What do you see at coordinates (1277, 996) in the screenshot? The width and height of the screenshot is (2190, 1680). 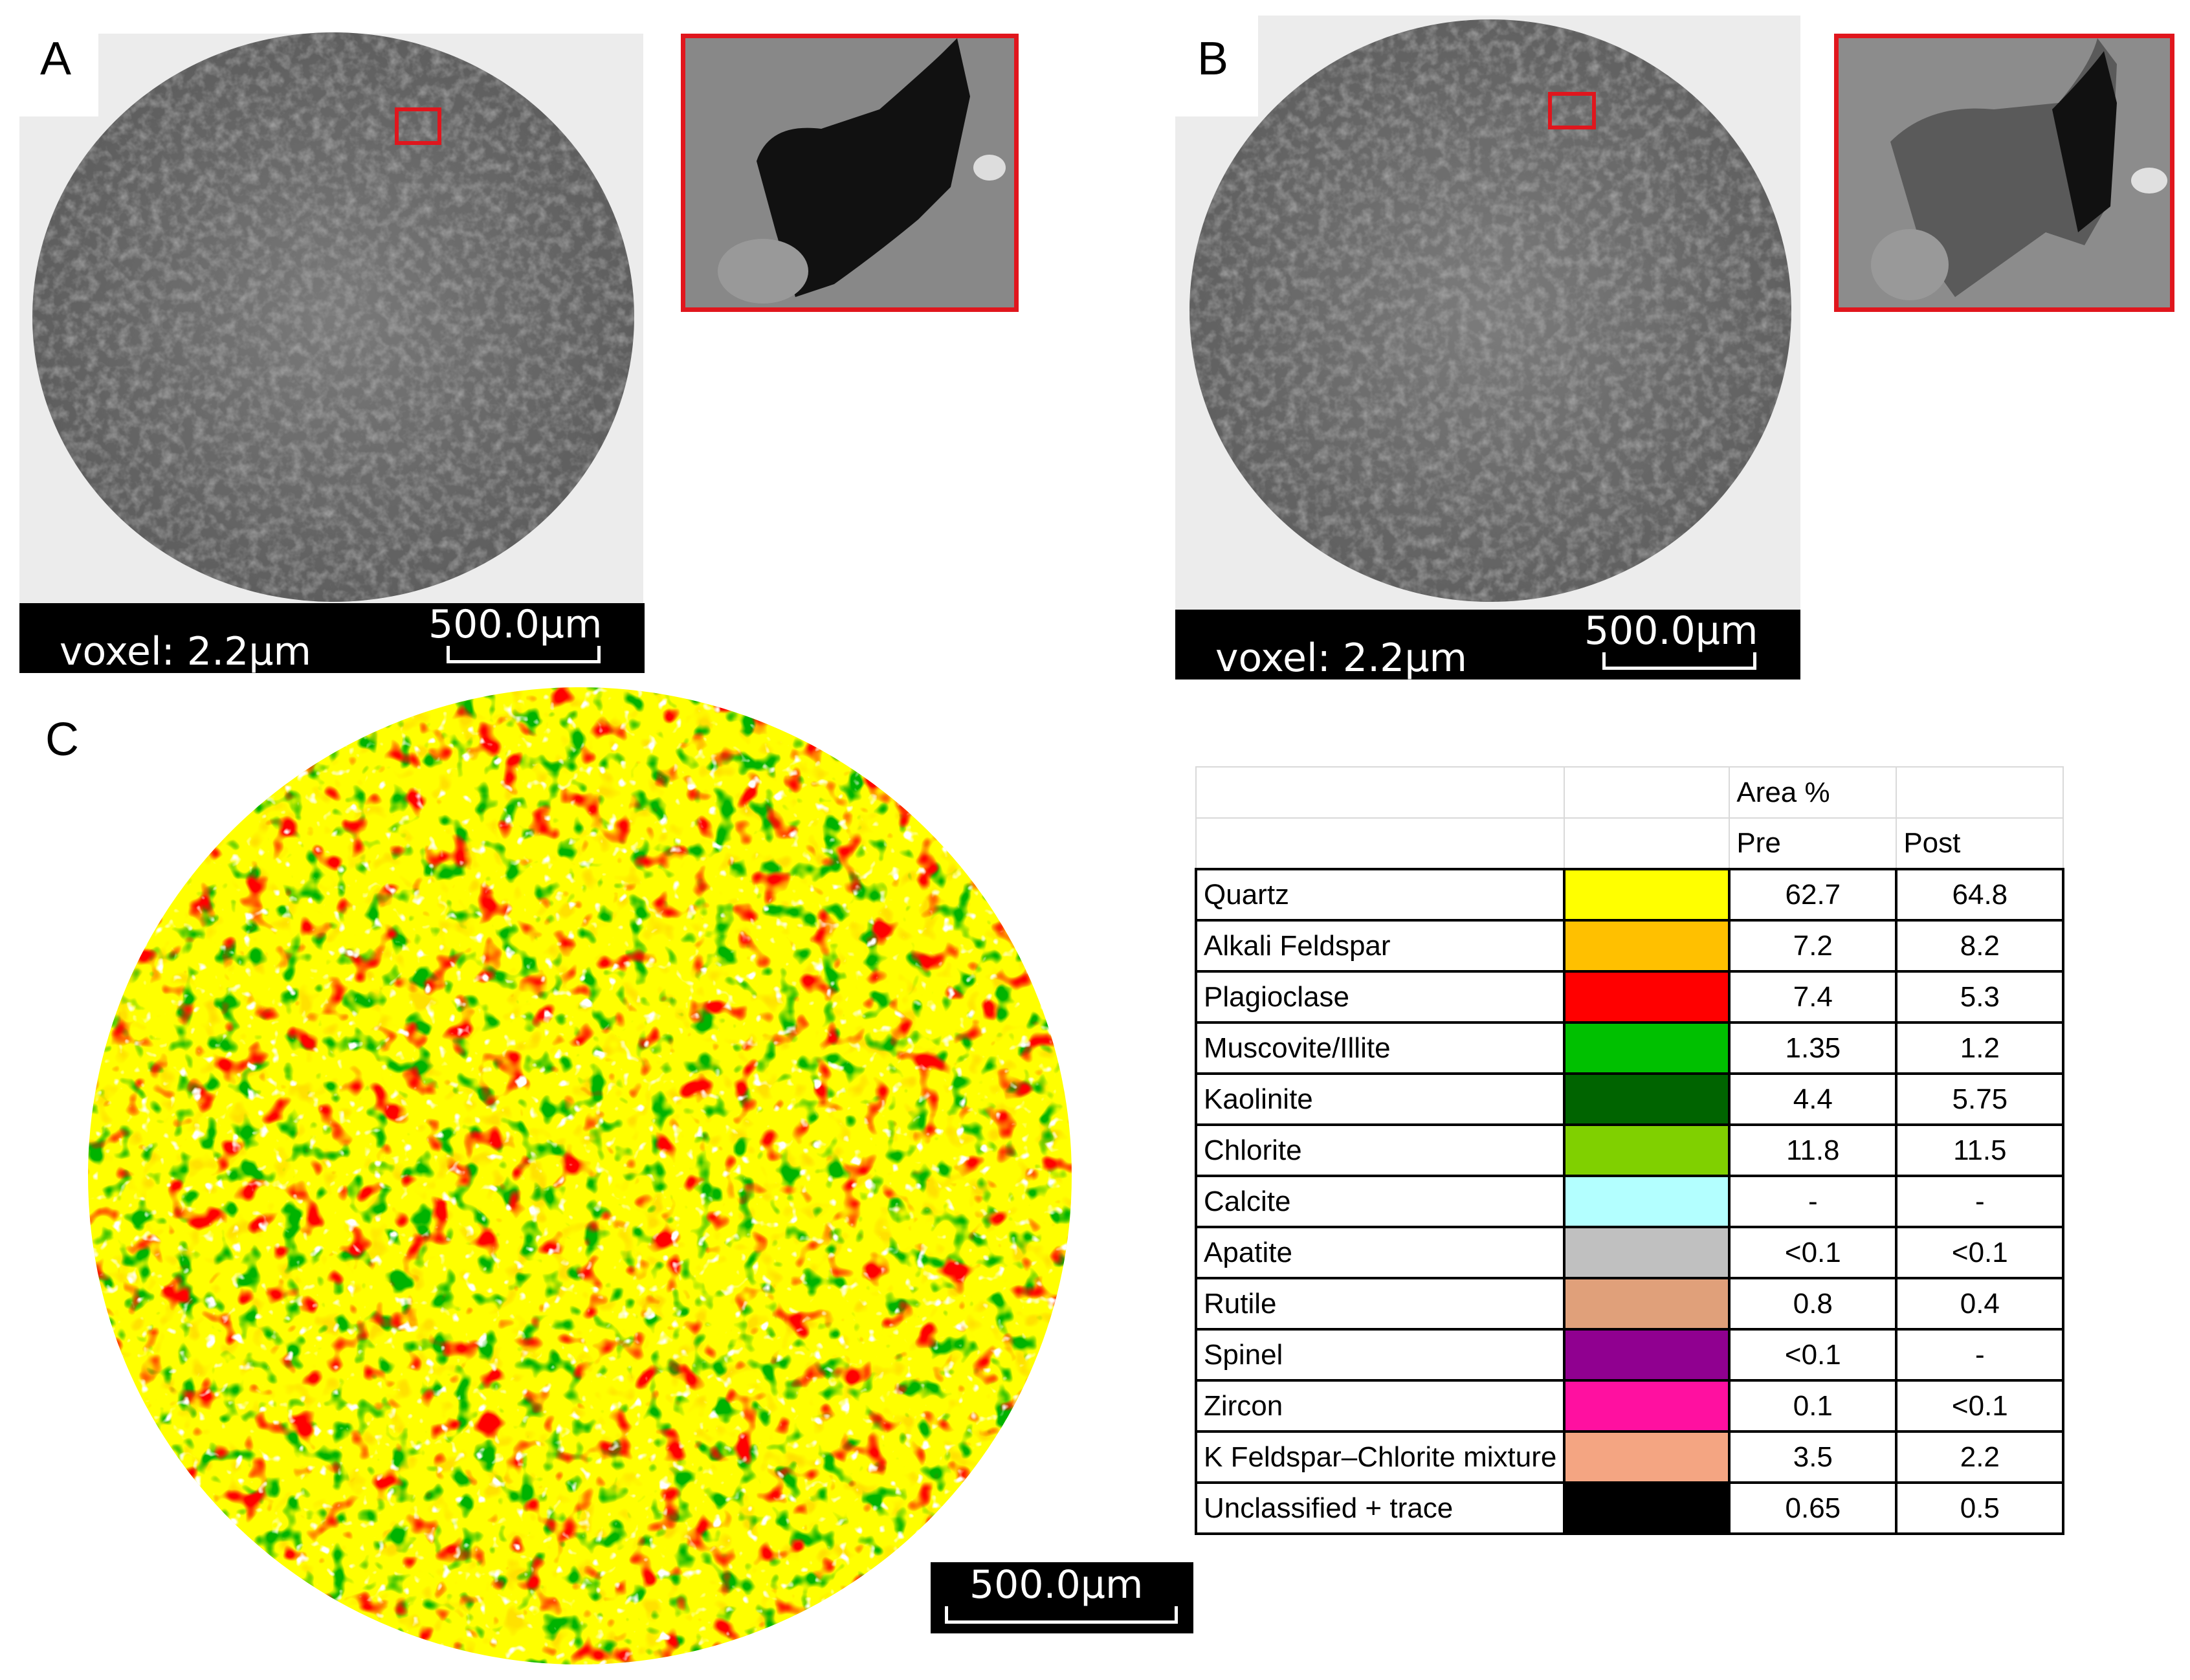 I see `mineral-name-text: Plagioclase` at bounding box center [1277, 996].